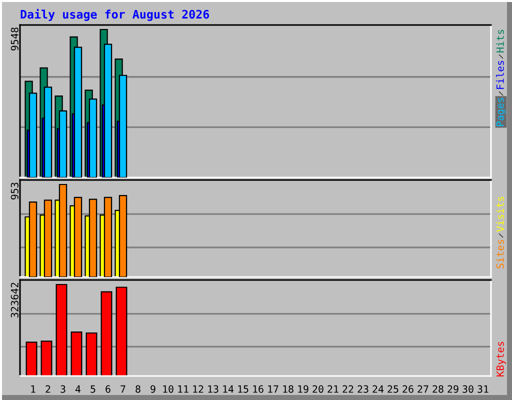 Image resolution: width=512 pixels, height=400 pixels. I want to click on x-tick-label: 17, so click(273, 389).